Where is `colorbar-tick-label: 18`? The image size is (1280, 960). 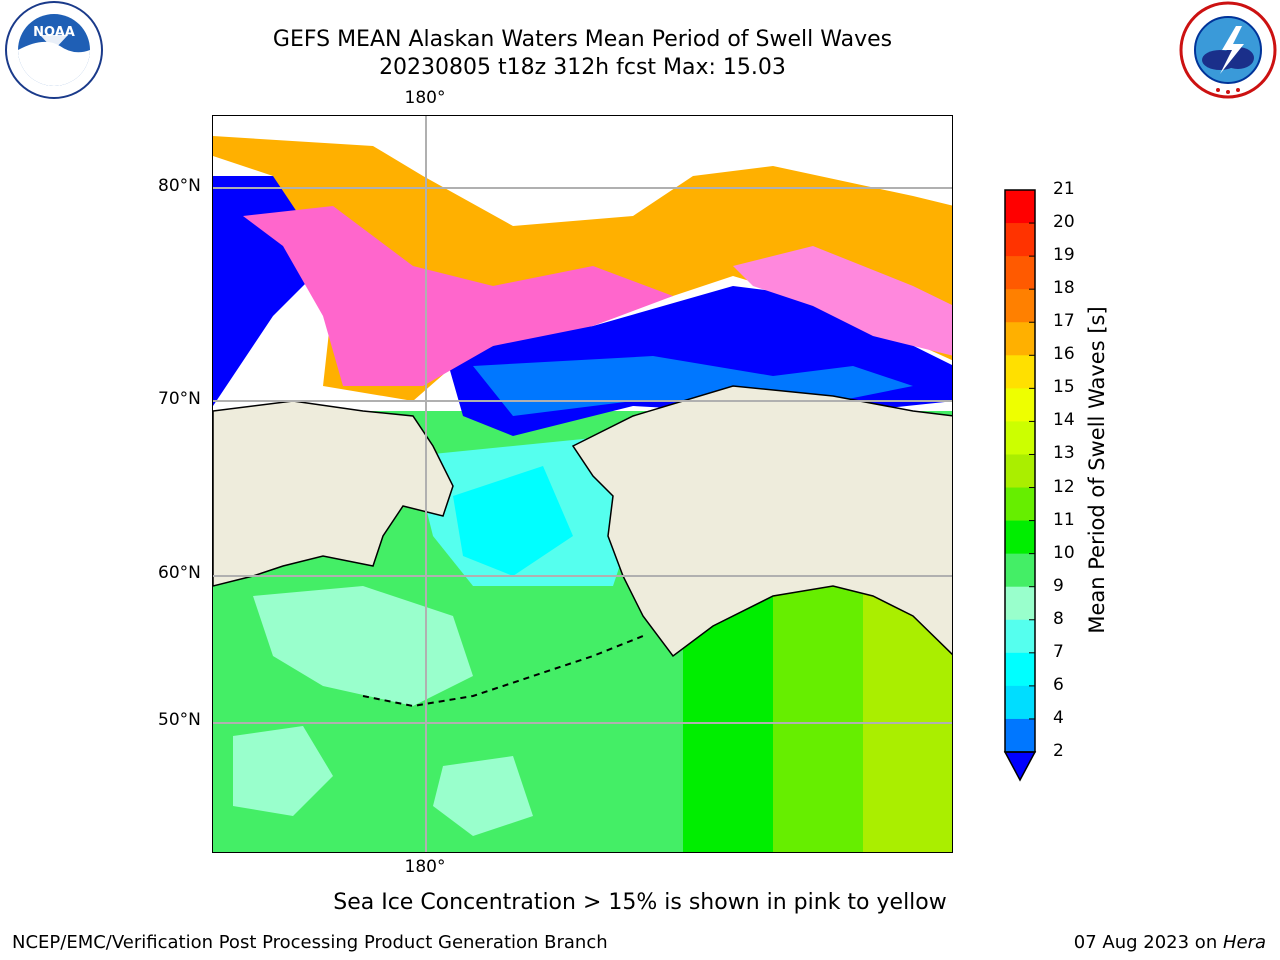 colorbar-tick-label: 18 is located at coordinates (1064, 288).